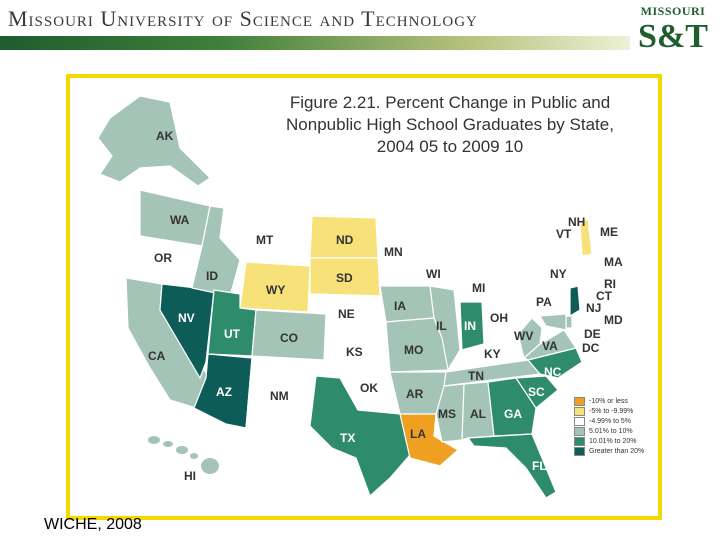 This screenshot has width=720, height=540. I want to click on legend-label: 5.01% to 10%, so click(611, 431).